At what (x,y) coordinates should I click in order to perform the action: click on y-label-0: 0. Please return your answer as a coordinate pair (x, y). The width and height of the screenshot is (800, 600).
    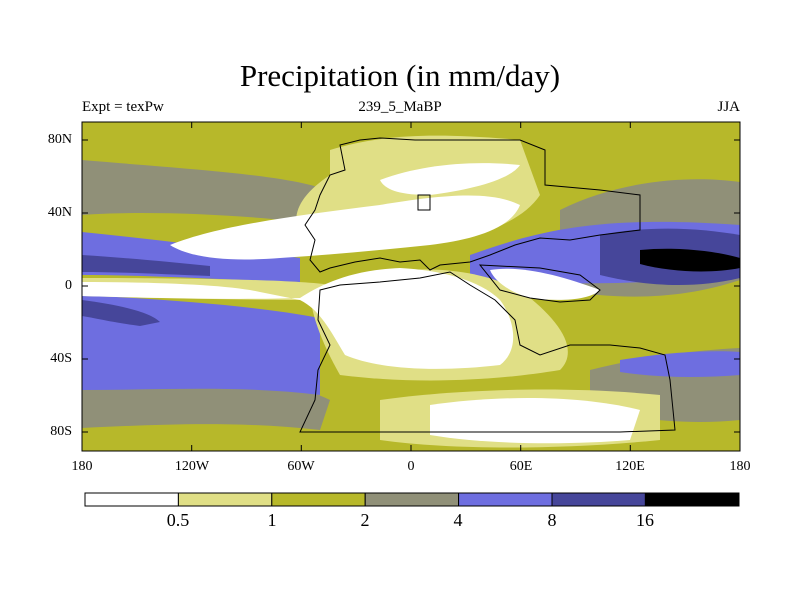
    Looking at the image, I should click on (68, 285).